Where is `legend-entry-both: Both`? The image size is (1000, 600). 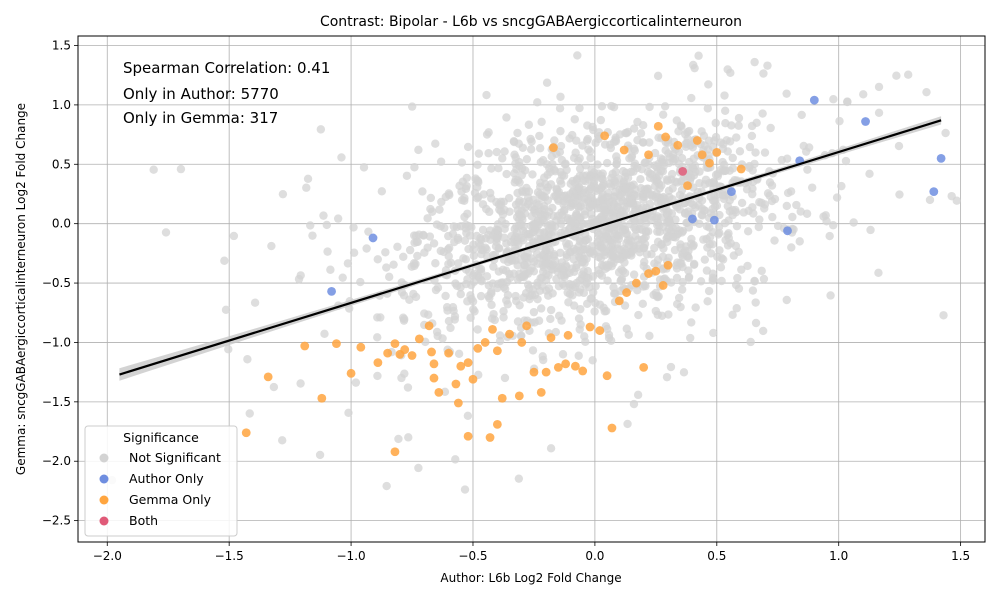
legend-entry-both: Both is located at coordinates (143, 520).